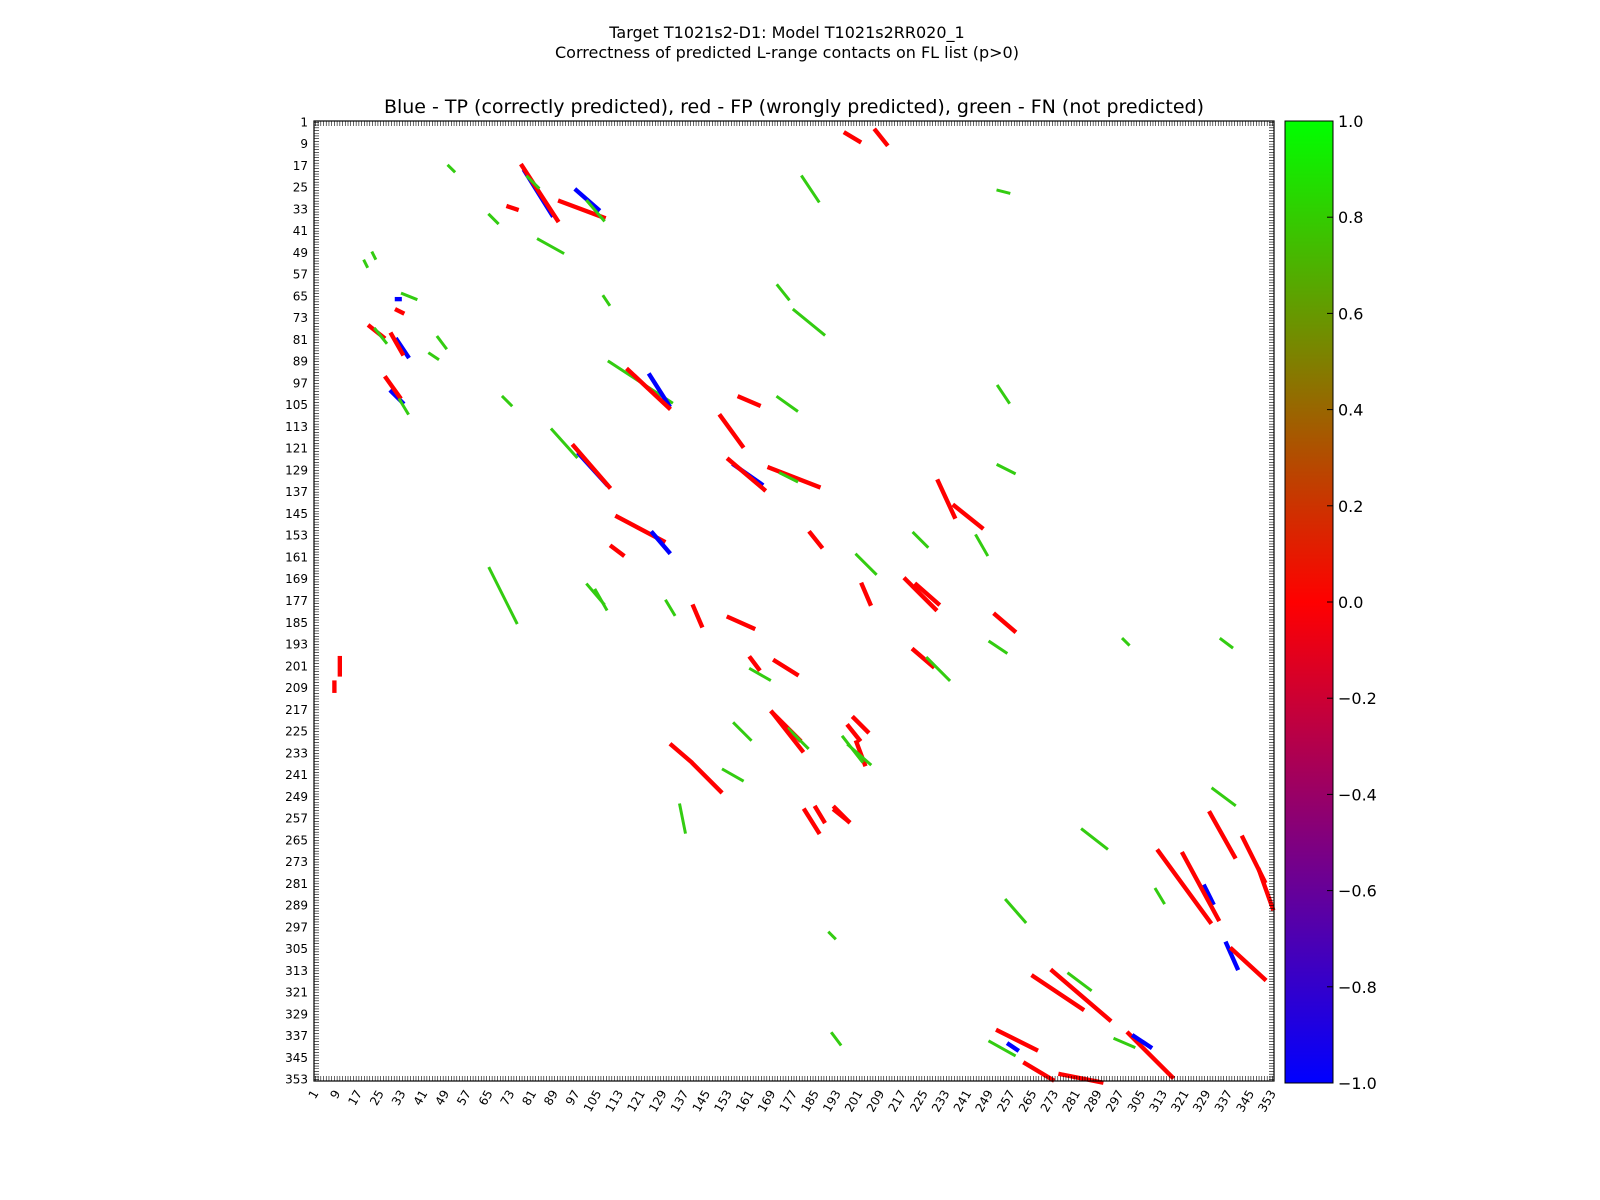 The image size is (1600, 1200). I want to click on x-tick-label-137: 137, so click(680, 1101).